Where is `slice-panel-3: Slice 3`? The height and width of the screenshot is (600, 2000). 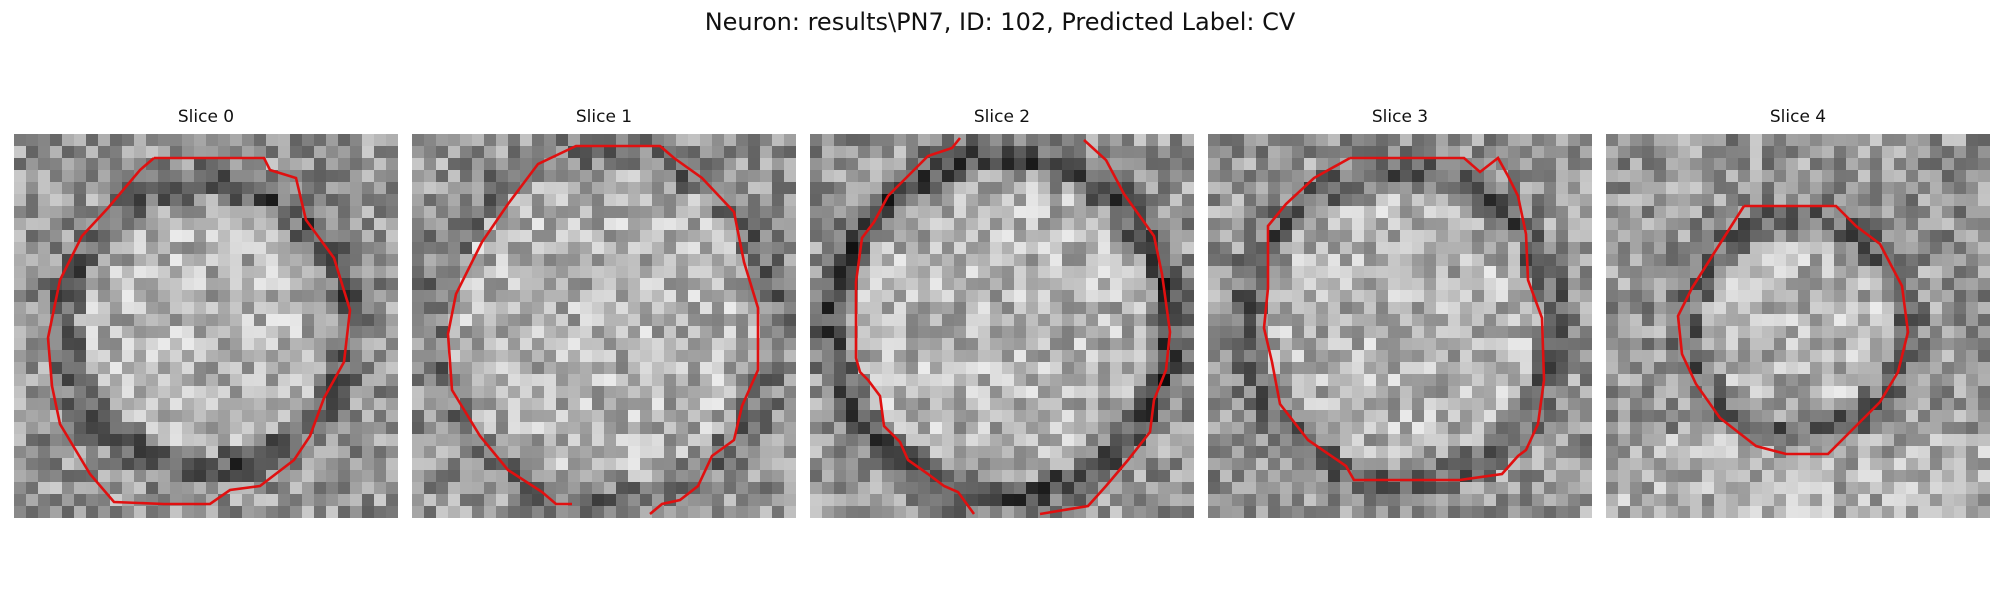
slice-panel-3: Slice 3 is located at coordinates (1400, 312).